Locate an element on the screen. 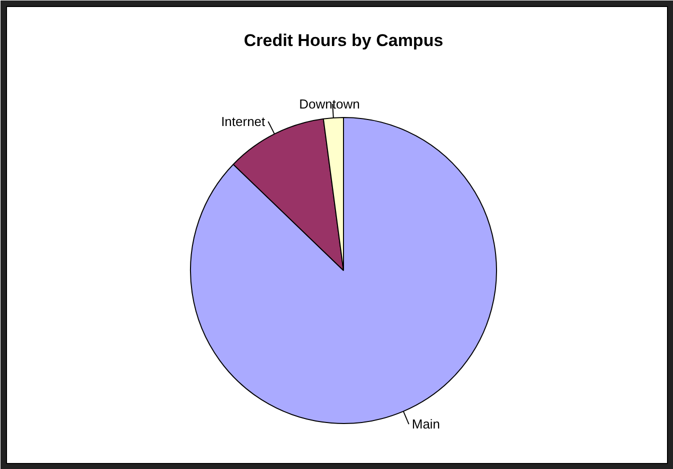 The width and height of the screenshot is (673, 469). slice-label: Main is located at coordinates (426, 424).